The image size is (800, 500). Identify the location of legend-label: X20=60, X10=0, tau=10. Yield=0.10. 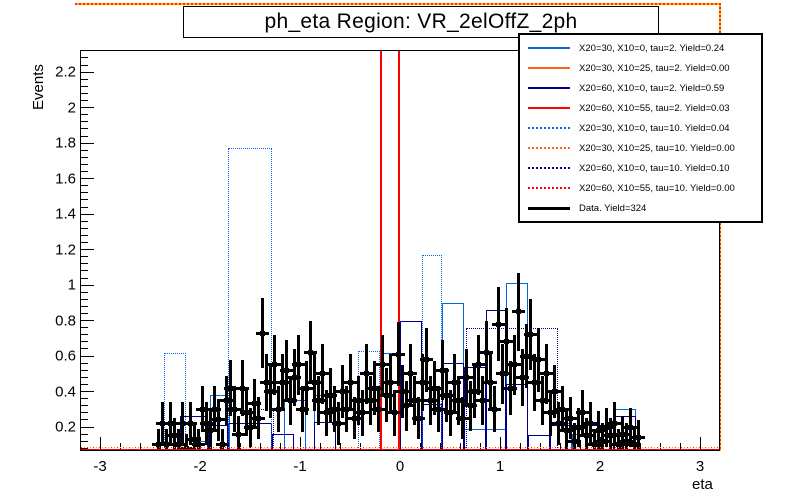
(654, 168).